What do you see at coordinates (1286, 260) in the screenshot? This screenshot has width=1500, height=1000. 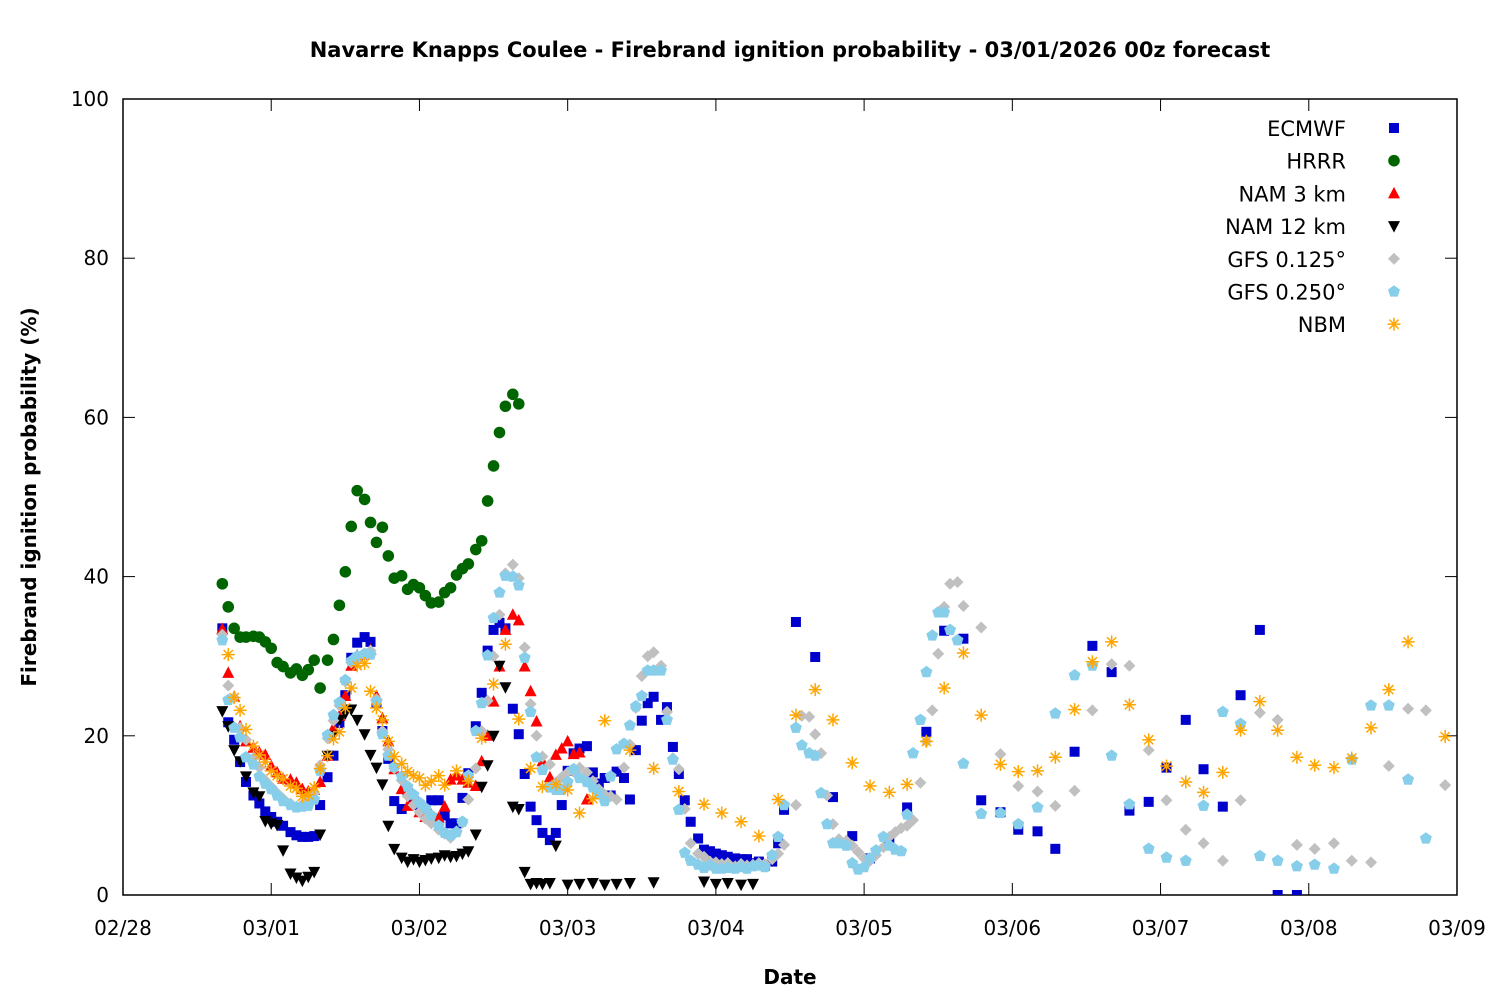 I see `legend-label: GFS 0.125°` at bounding box center [1286, 260].